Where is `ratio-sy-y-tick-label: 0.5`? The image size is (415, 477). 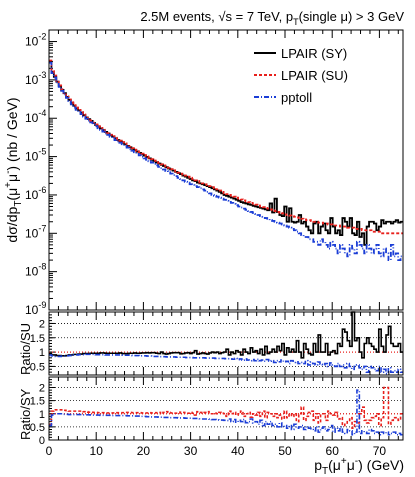 ratio-sy-y-tick-label: 0.5 is located at coordinates (37, 428).